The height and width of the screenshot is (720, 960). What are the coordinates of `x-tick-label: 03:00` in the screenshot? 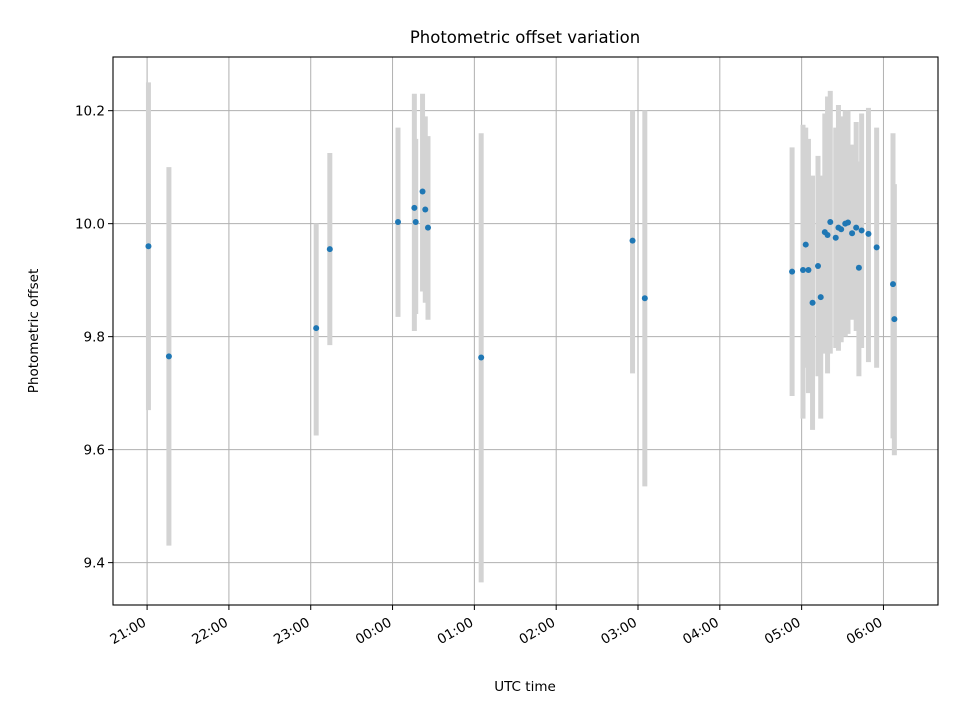 It's located at (619, 631).